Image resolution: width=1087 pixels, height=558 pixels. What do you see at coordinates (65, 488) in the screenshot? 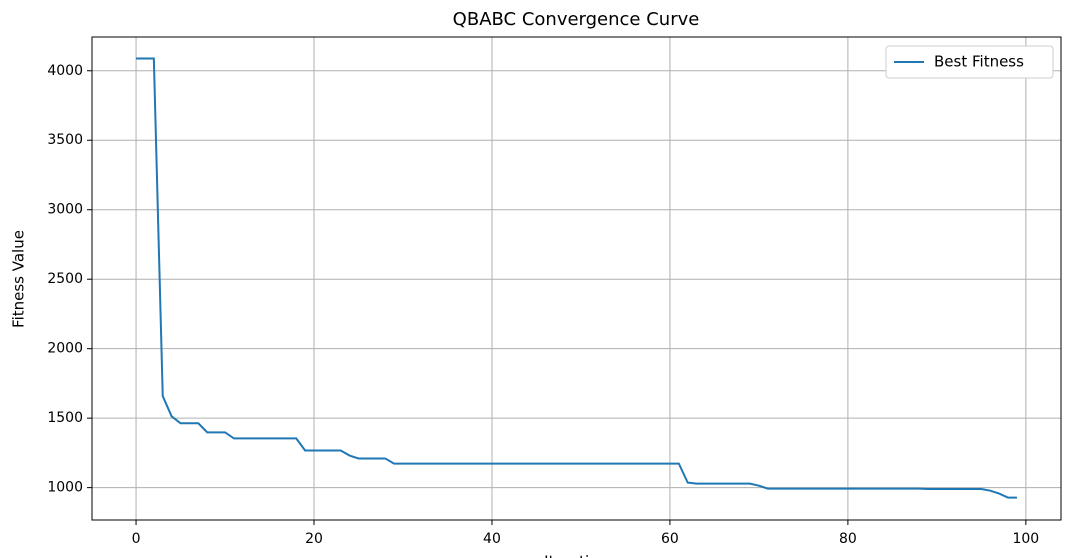
I see `y-tick-label: 1000` at bounding box center [65, 488].